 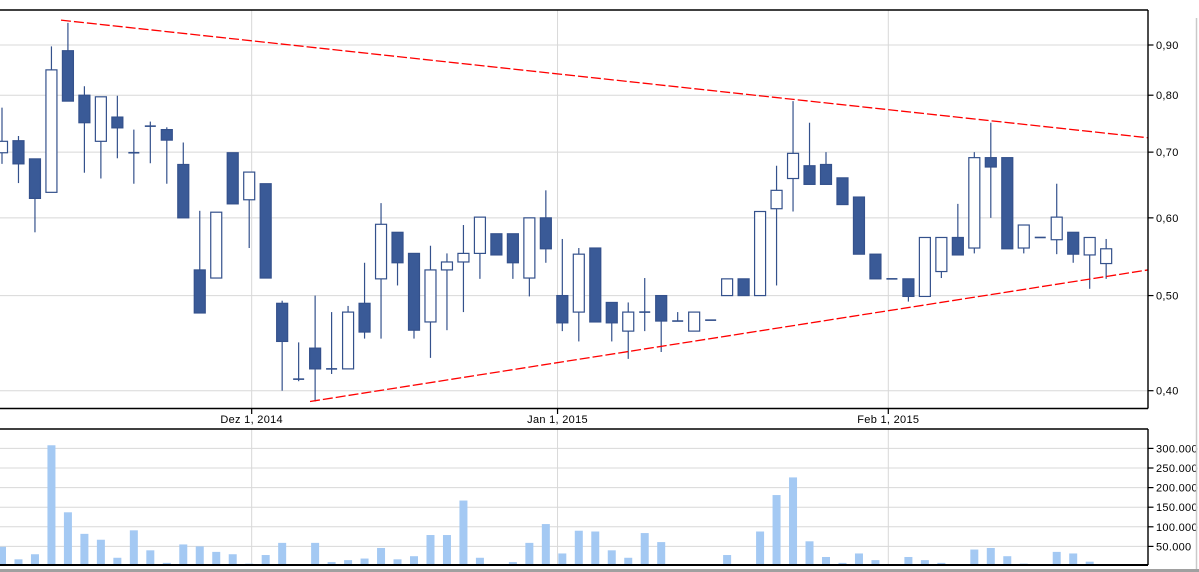 I want to click on volume-tick-label: 100.000, so click(x=1177, y=528).